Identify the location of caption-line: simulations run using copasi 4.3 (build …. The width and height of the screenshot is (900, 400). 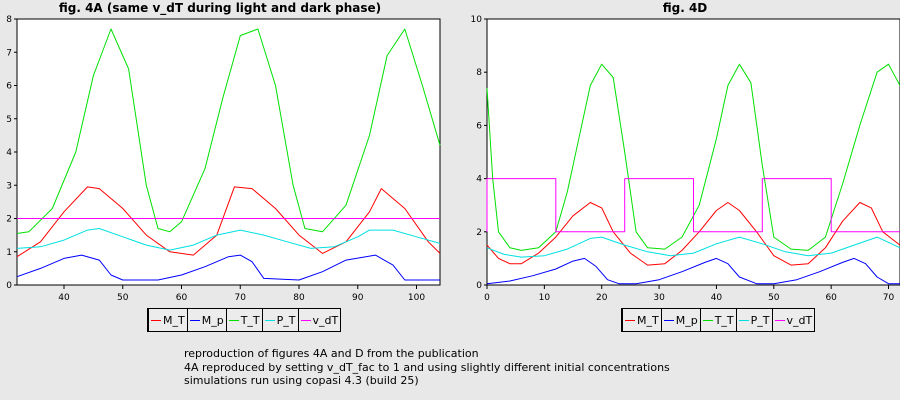
(301, 380).